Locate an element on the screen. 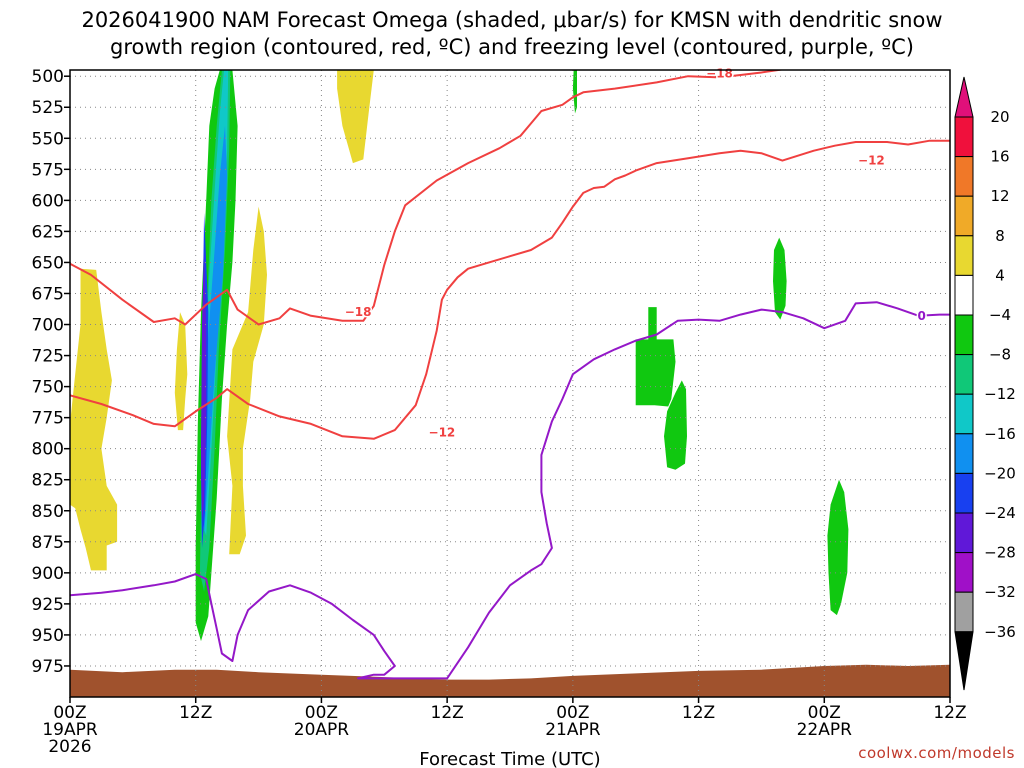  y-tick-label: 700 is located at coordinates (48, 326).